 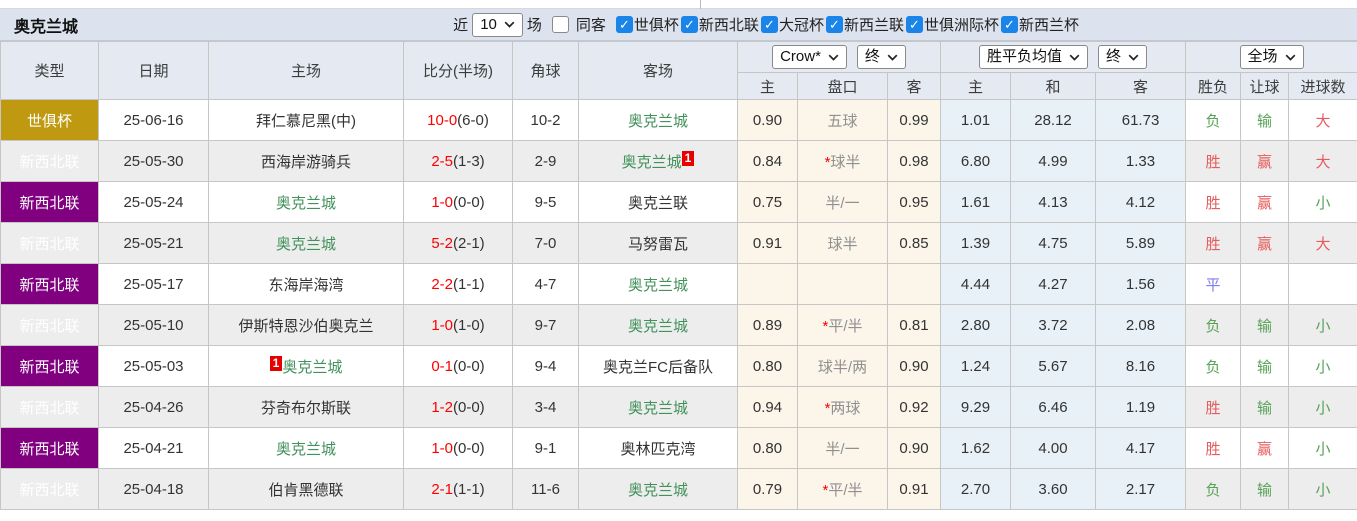 I want to click on competition-filter: 世俱洲际杯, so click(x=952, y=24).